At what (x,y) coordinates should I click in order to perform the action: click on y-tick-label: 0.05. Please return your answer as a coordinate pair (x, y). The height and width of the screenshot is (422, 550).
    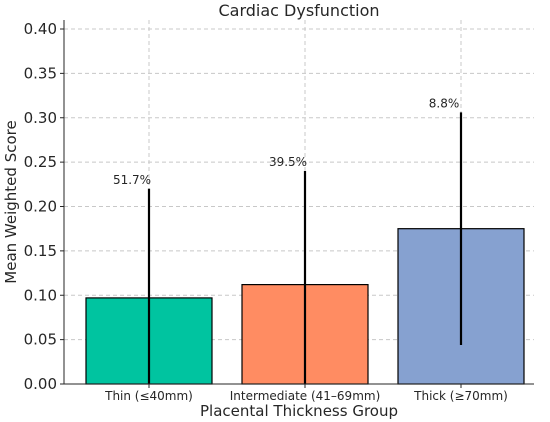
    Looking at the image, I should click on (40, 340).